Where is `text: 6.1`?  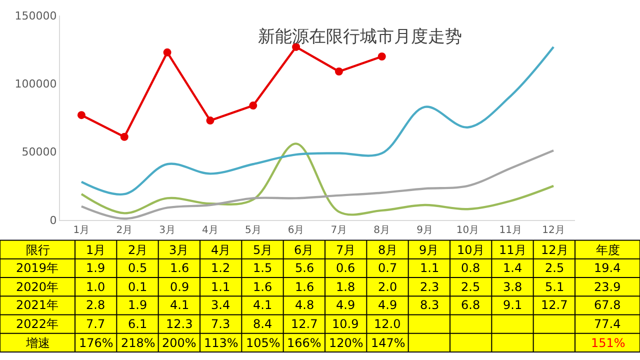 text: 6.1 is located at coordinates (138, 324).